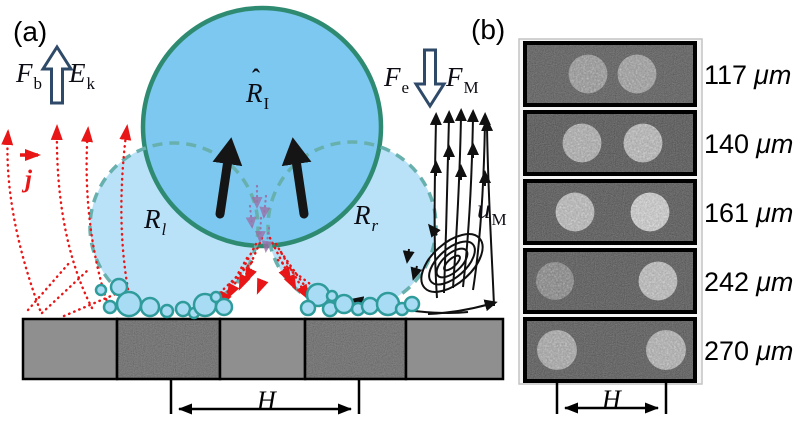  What do you see at coordinates (452, 263) in the screenshot?
I see `vortex` at bounding box center [452, 263].